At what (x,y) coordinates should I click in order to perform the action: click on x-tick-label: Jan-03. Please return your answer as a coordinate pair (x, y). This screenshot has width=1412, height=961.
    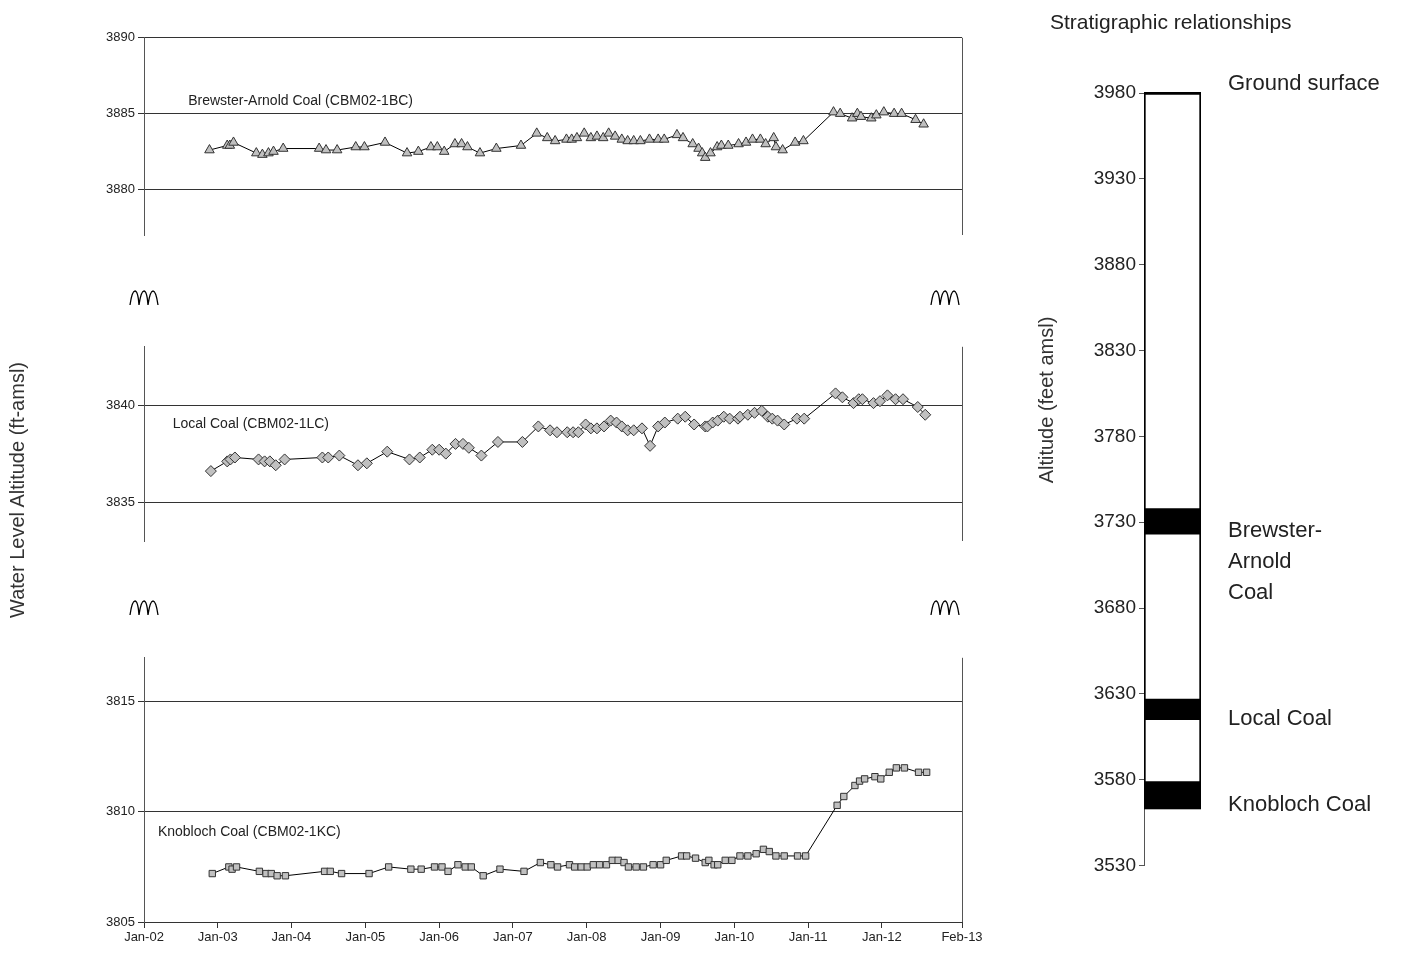
    Looking at the image, I should click on (217, 937).